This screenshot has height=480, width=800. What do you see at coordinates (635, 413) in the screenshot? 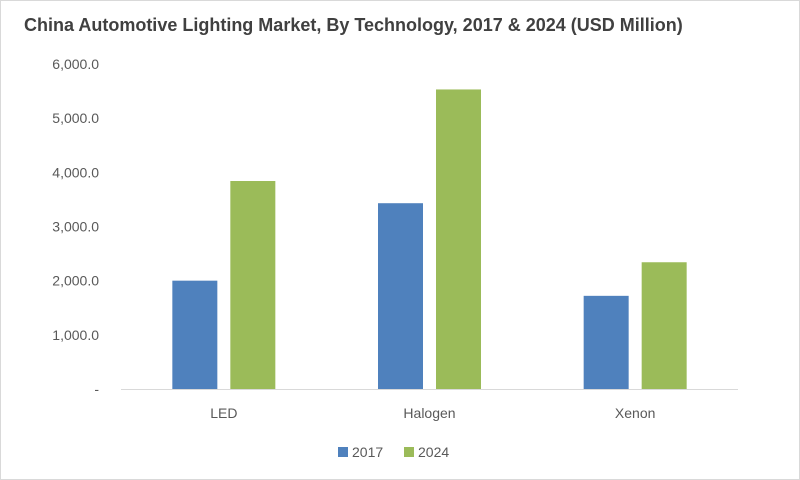
I see `x-tick-label: Xenon` at bounding box center [635, 413].